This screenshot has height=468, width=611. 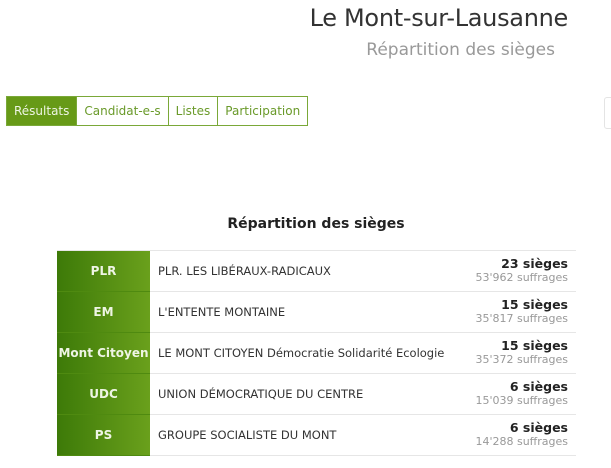 I want to click on section-title: Répartition des sièges, so click(x=316, y=224).